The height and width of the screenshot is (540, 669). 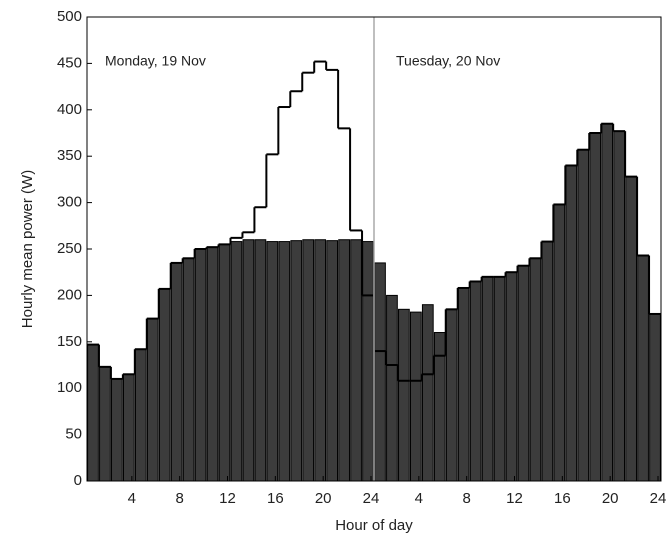 I want to click on y-tick-label: 250, so click(x=69, y=248).